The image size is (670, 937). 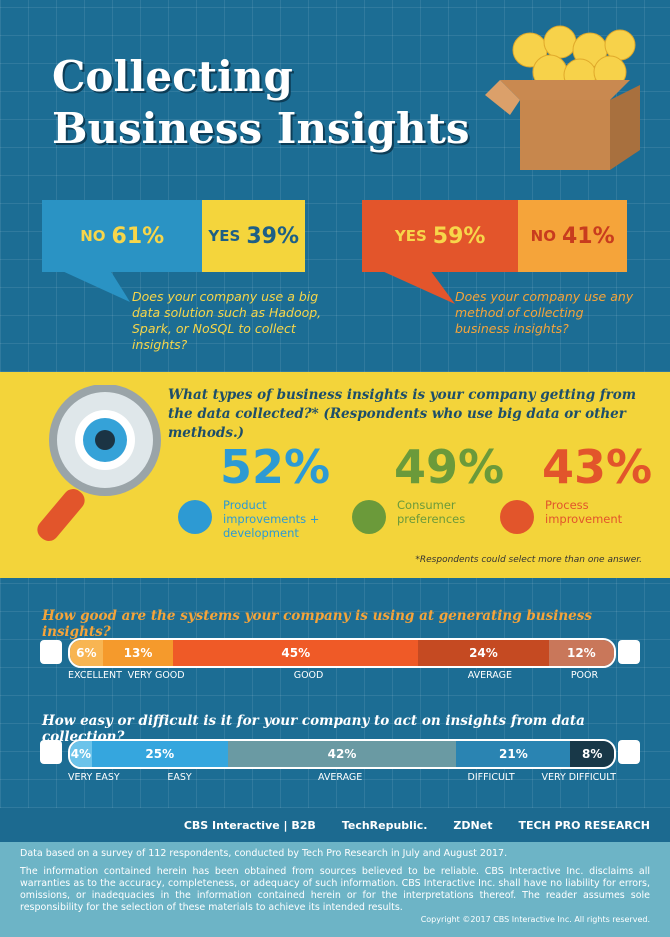 I want to click on magnifier-icon, so click(x=99, y=463).